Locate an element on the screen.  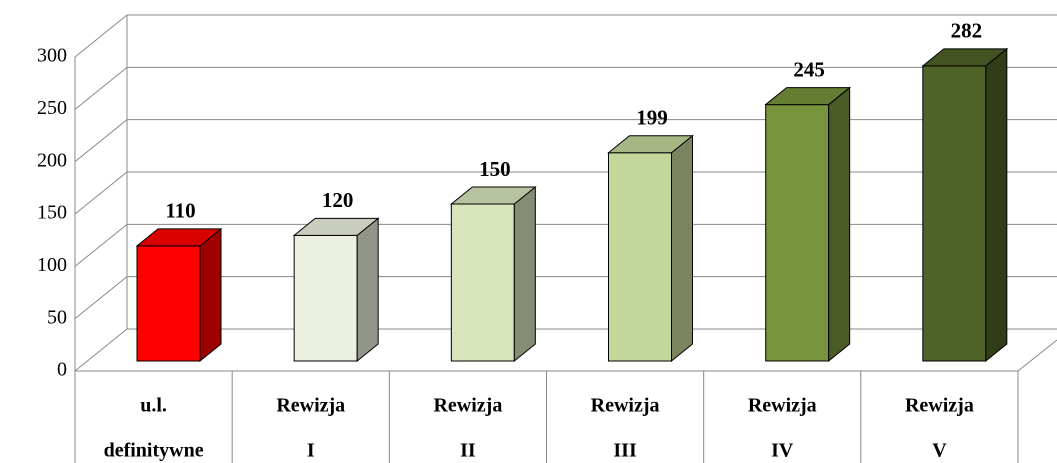
y-tick-label: 250 is located at coordinates (52, 108).